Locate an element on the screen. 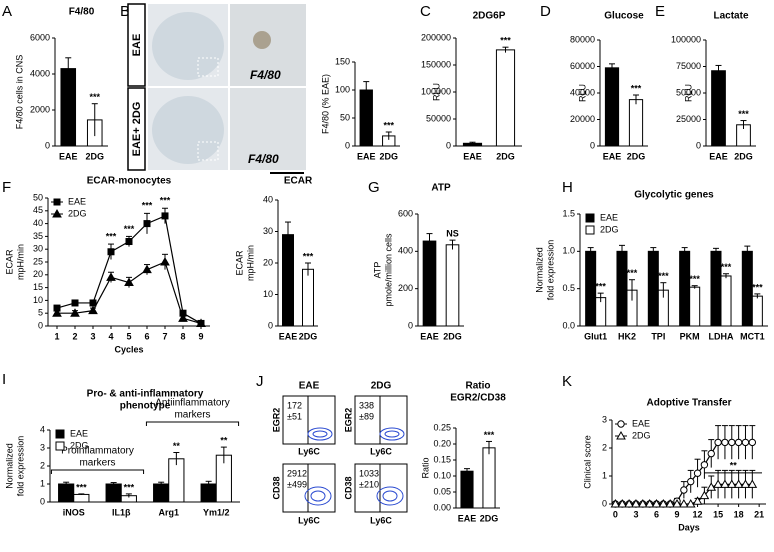 The image size is (774, 552). y-tick-label: 20 is located at coordinates (268, 262).